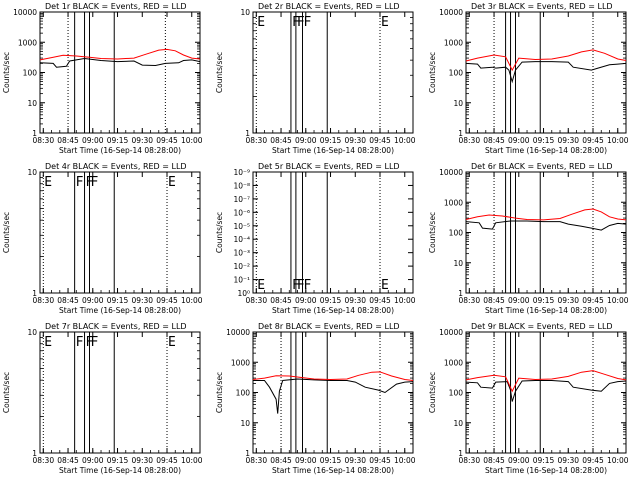  Describe the element at coordinates (241, 199) in the screenshot. I see `y-tick-label: 10⁻⁷` at that location.